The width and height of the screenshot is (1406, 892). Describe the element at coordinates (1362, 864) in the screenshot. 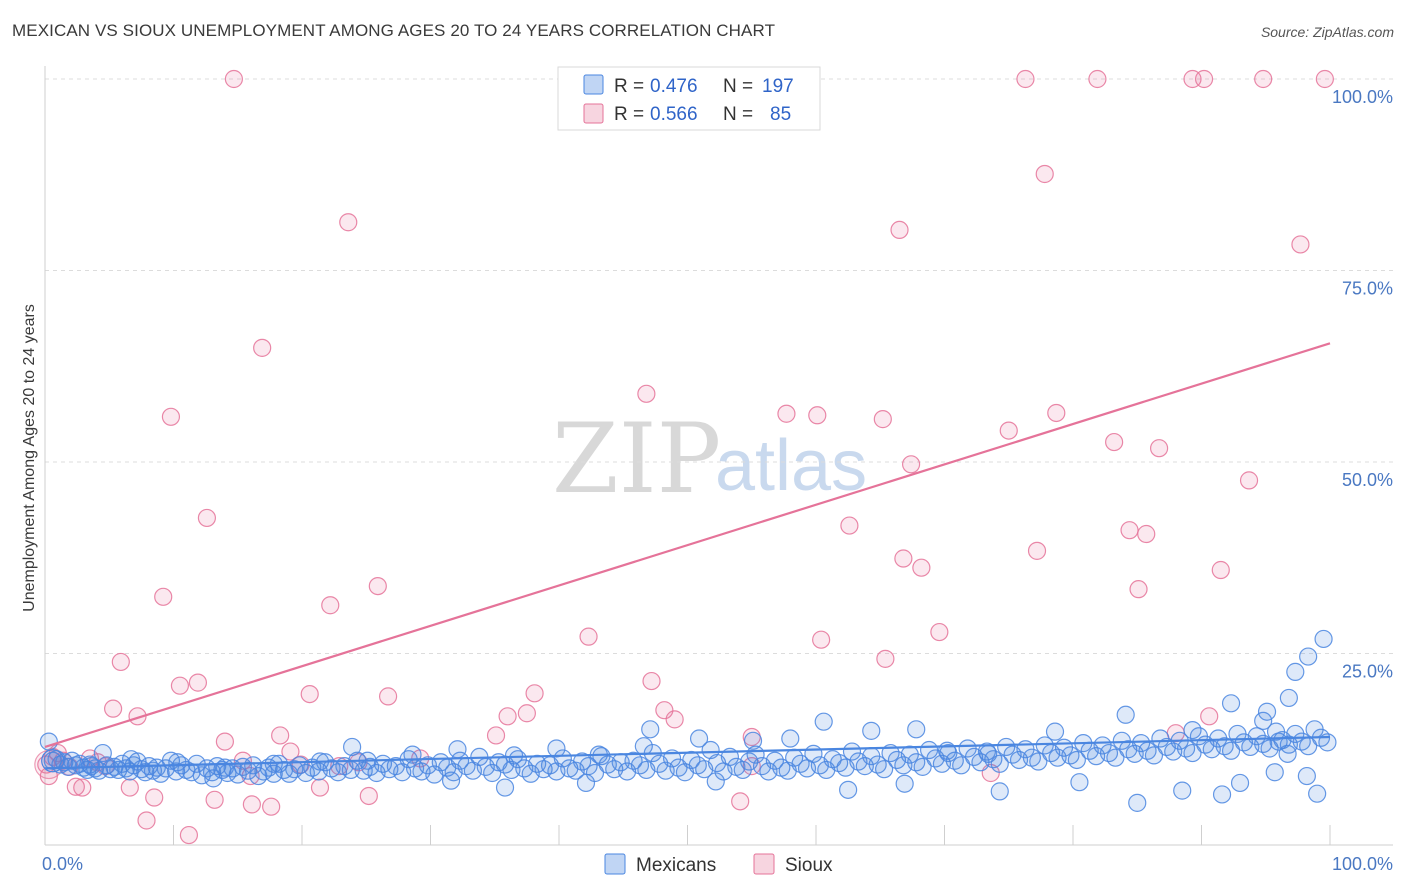

I see `x-tick-label-right: 100.0%` at that location.